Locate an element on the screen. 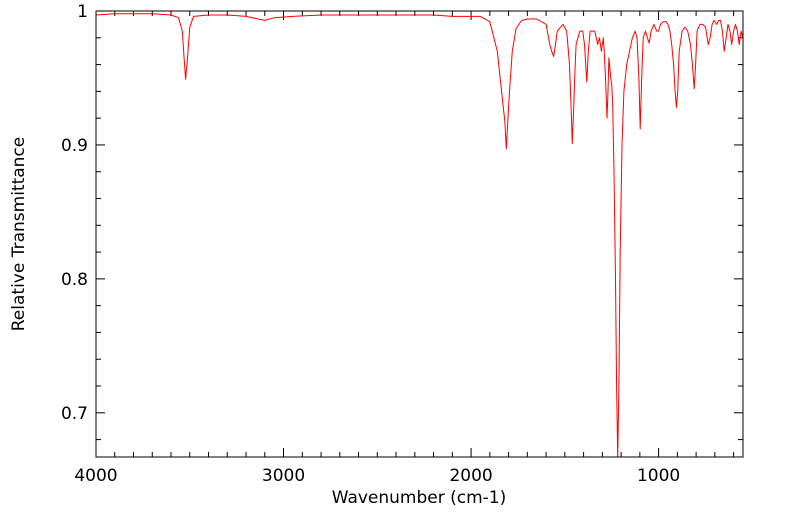 This screenshot has height=516, width=799. x-tick-label: 2000 is located at coordinates (470, 476).